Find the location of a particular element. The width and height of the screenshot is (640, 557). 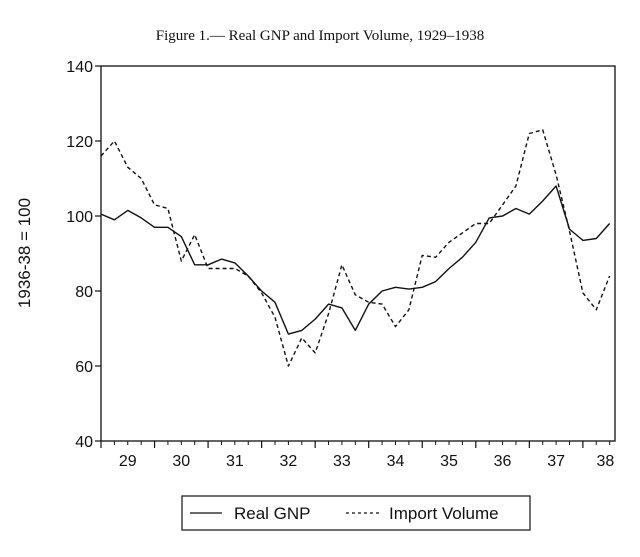

x-tick-label: 29 is located at coordinates (128, 461).